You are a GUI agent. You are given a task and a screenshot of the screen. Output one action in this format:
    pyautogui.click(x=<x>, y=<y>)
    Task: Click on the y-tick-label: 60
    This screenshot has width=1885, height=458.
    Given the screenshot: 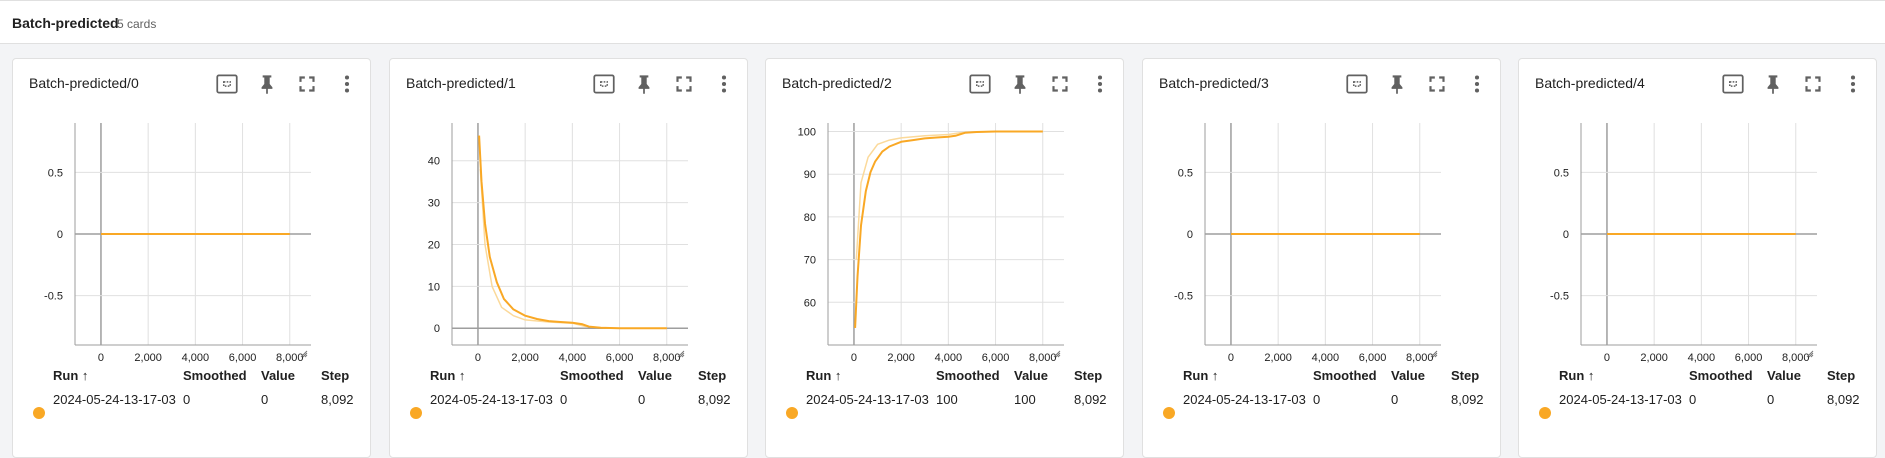 What is the action you would take?
    pyautogui.click(x=810, y=303)
    